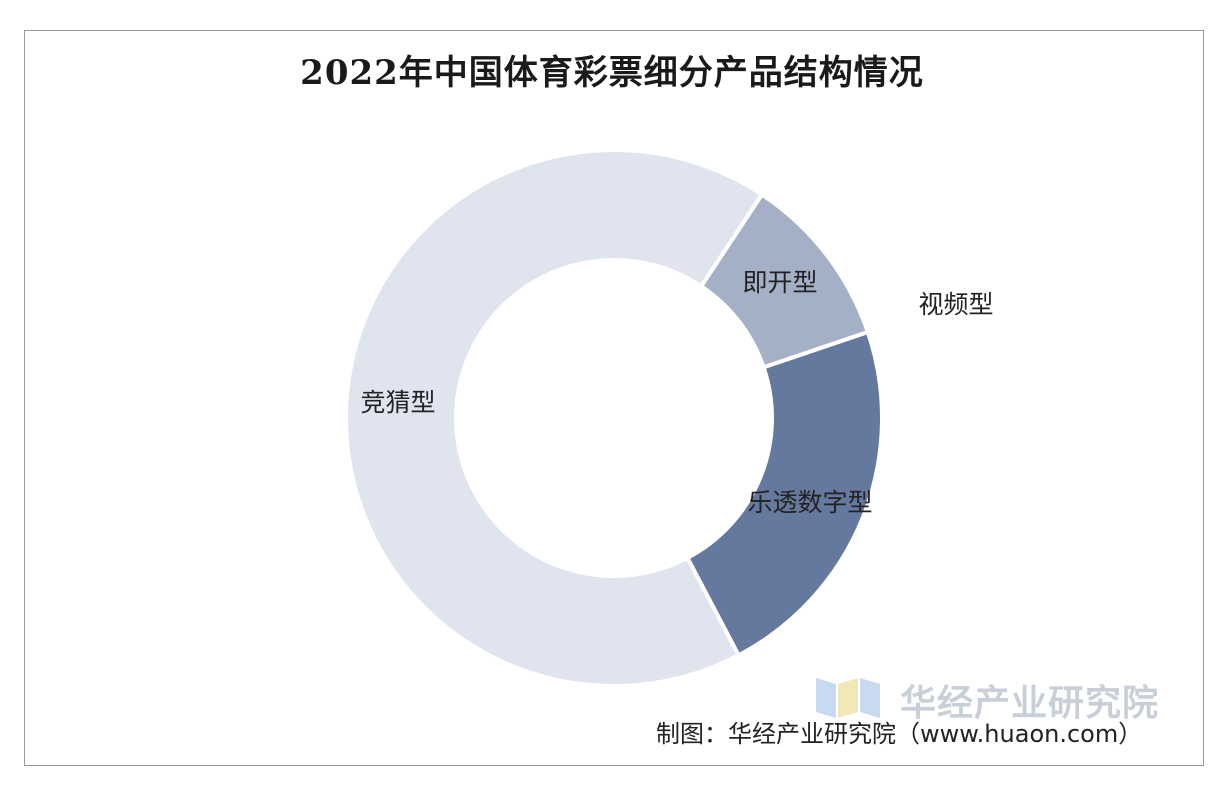 This screenshot has height=786, width=1224. Describe the element at coordinates (1030, 703) in the screenshot. I see `watermark-text: 华经产业研究院` at that location.